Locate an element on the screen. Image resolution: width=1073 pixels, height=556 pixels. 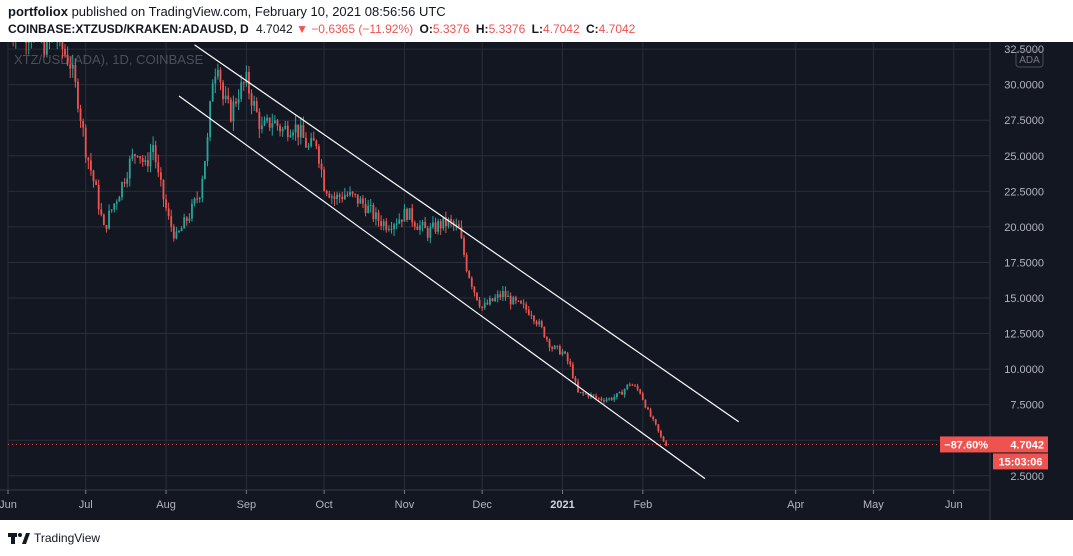
author-name: portfoliox is located at coordinates (38, 11).